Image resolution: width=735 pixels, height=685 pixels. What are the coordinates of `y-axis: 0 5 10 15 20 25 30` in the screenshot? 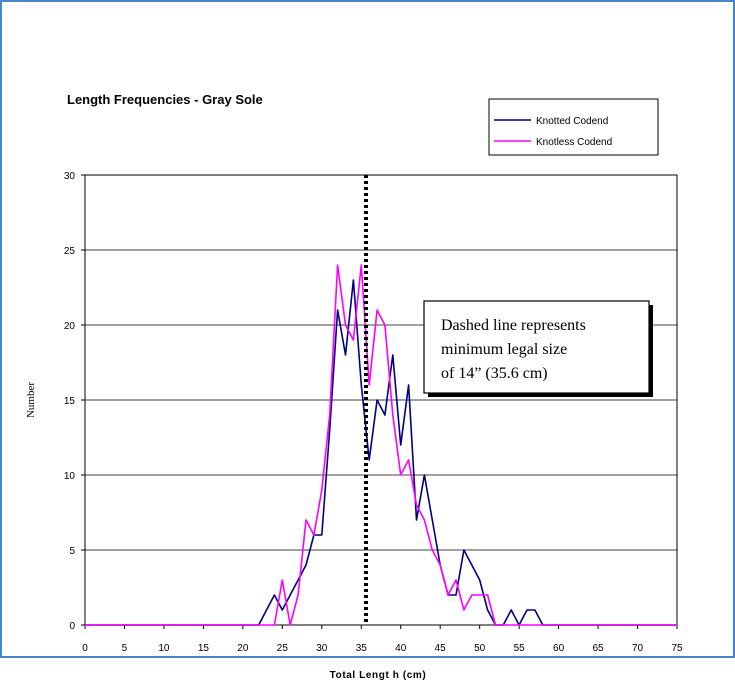 It's located at (74, 401).